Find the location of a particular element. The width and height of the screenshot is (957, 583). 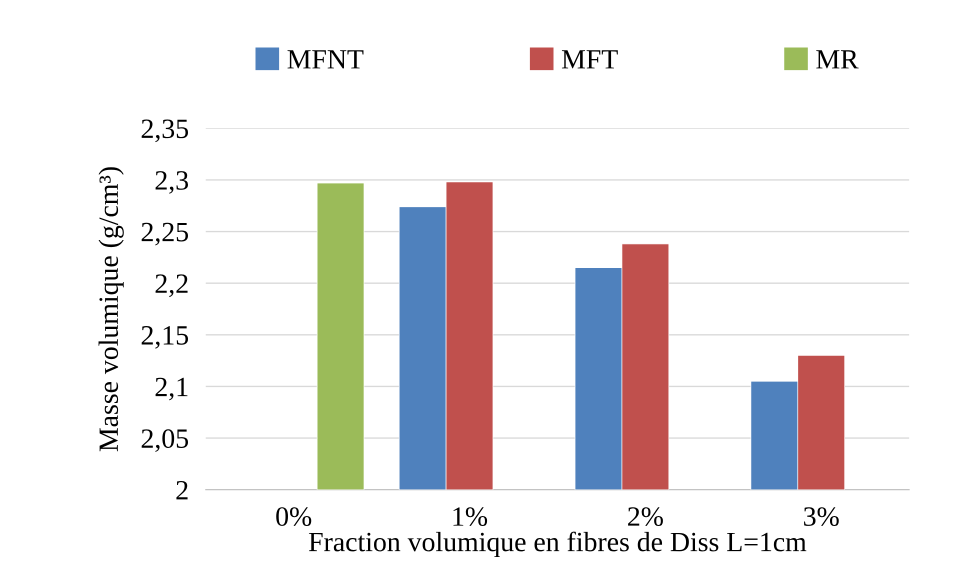

legend-label: MFT is located at coordinates (590, 59).